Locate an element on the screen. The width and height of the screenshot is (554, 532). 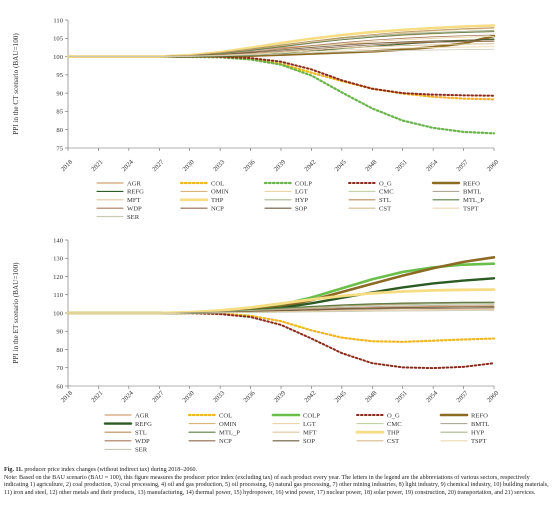
series-line-colp is located at coordinates (281, 95).